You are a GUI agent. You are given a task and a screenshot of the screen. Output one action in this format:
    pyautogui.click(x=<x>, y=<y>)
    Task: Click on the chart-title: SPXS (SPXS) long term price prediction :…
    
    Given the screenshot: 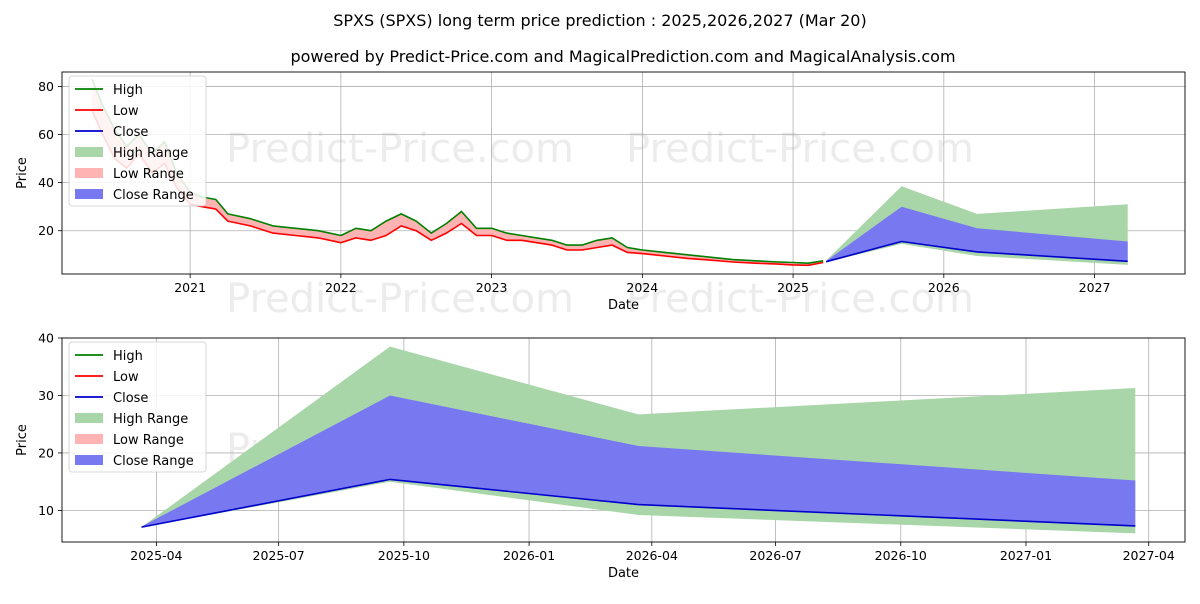 What is the action you would take?
    pyautogui.click(x=599, y=20)
    